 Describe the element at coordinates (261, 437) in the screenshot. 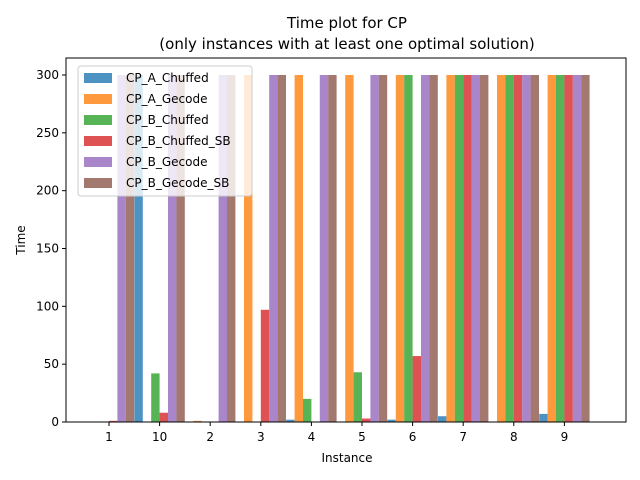

I see `x-tick-label: 3` at that location.